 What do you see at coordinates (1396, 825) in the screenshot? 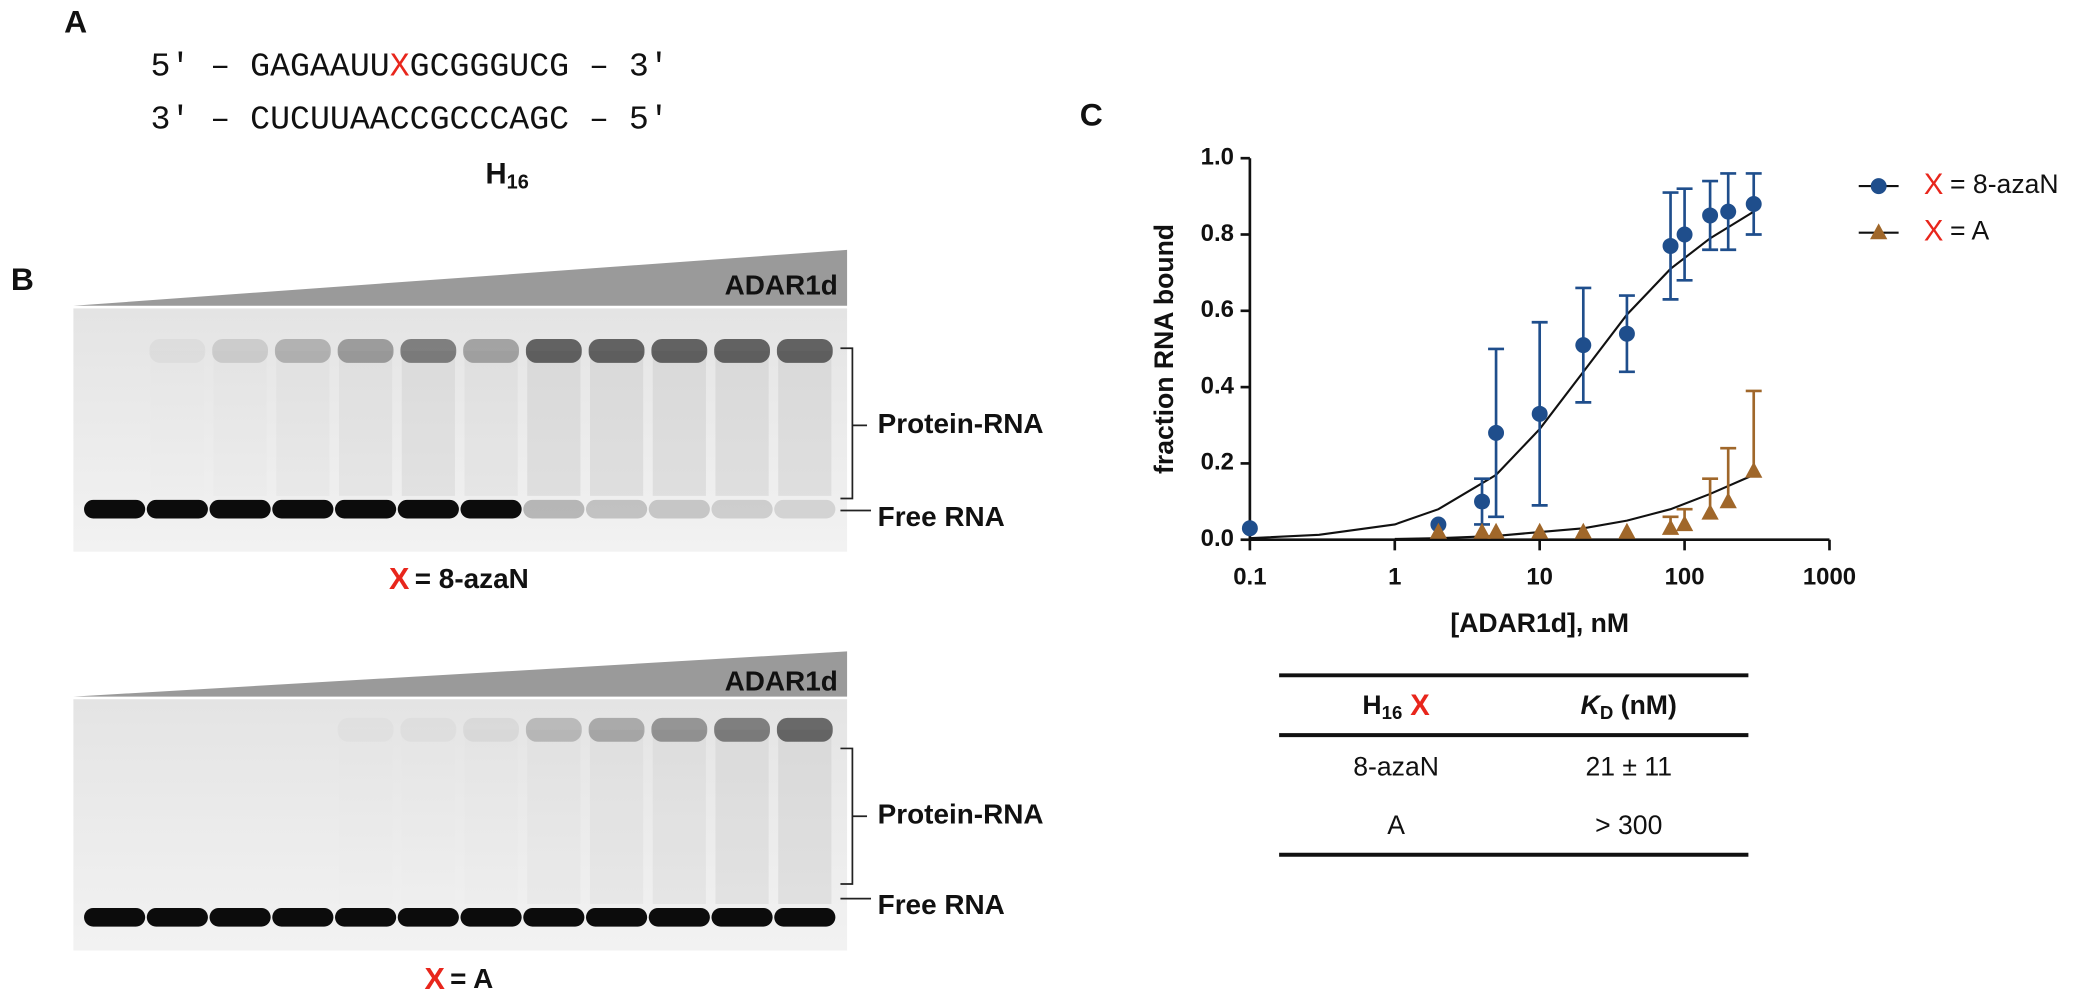
I see `table-cell: A` at bounding box center [1396, 825].